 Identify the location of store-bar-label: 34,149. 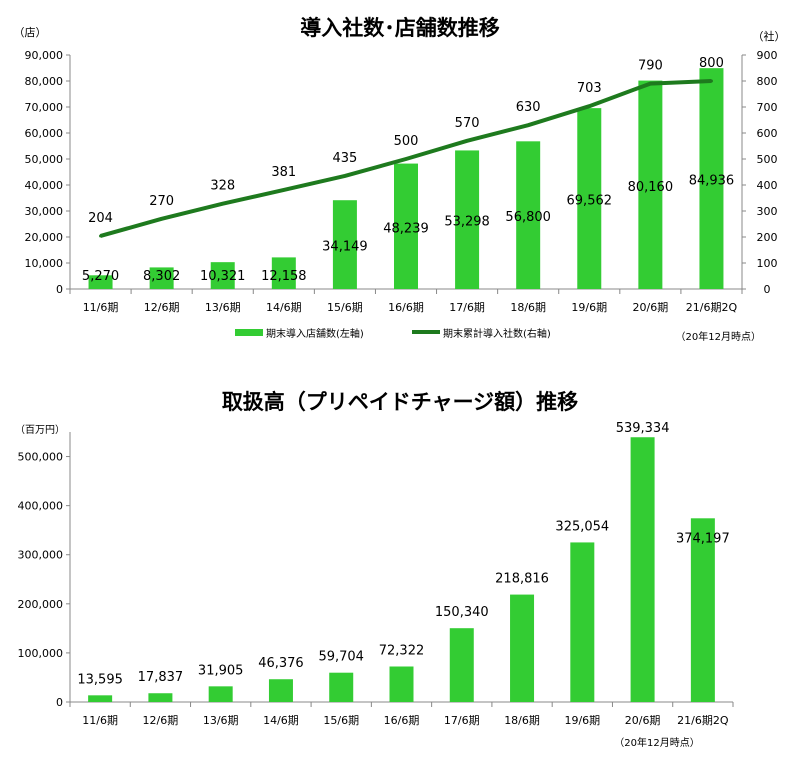
(345, 247).